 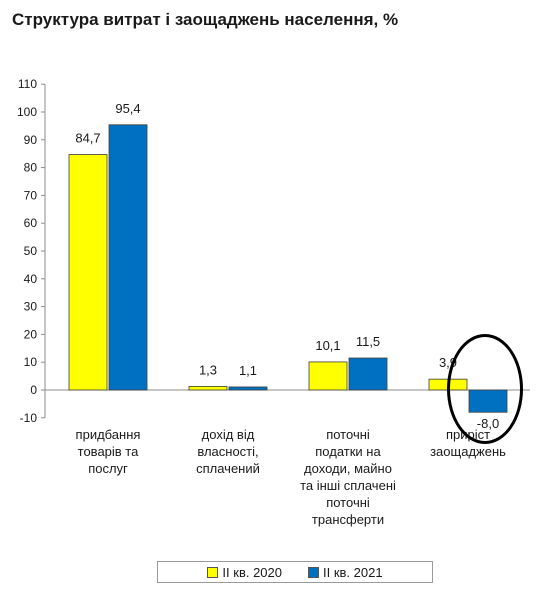 What do you see at coordinates (248, 370) in the screenshot?
I see `data-label-2021-cat1: 1,1` at bounding box center [248, 370].